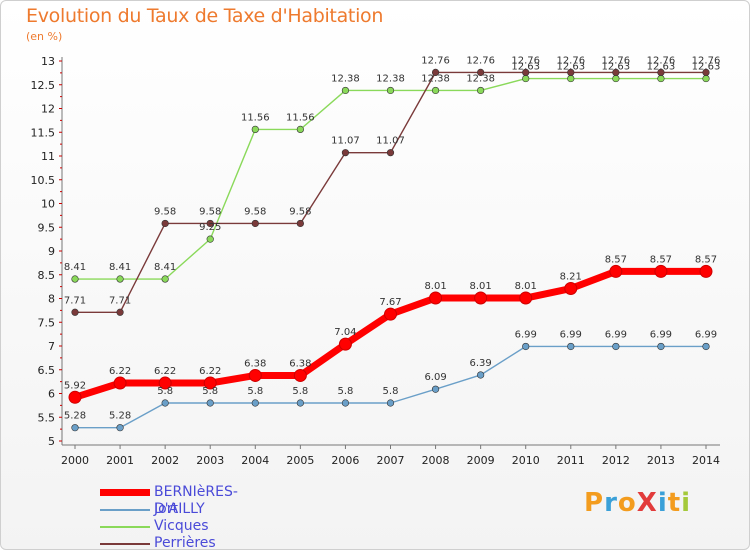 The image size is (750, 552). I want to click on legend-swatch-bernieres, so click(125, 492).